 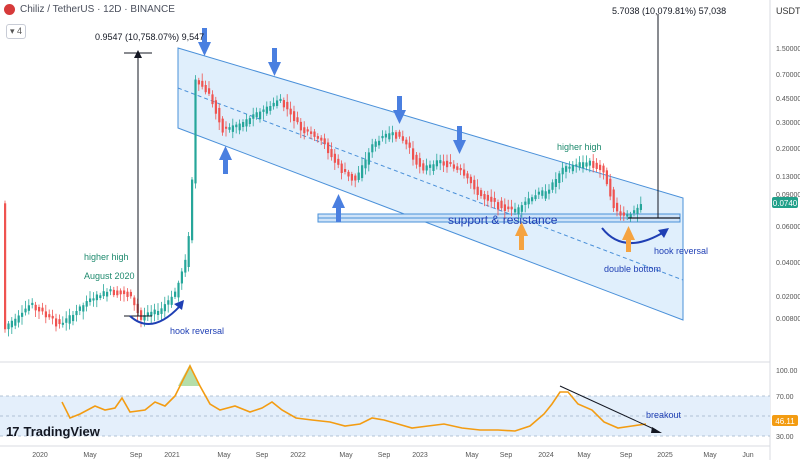 What do you see at coordinates (788, 11) in the screenshot?
I see `currency-label: USDT` at bounding box center [788, 11].